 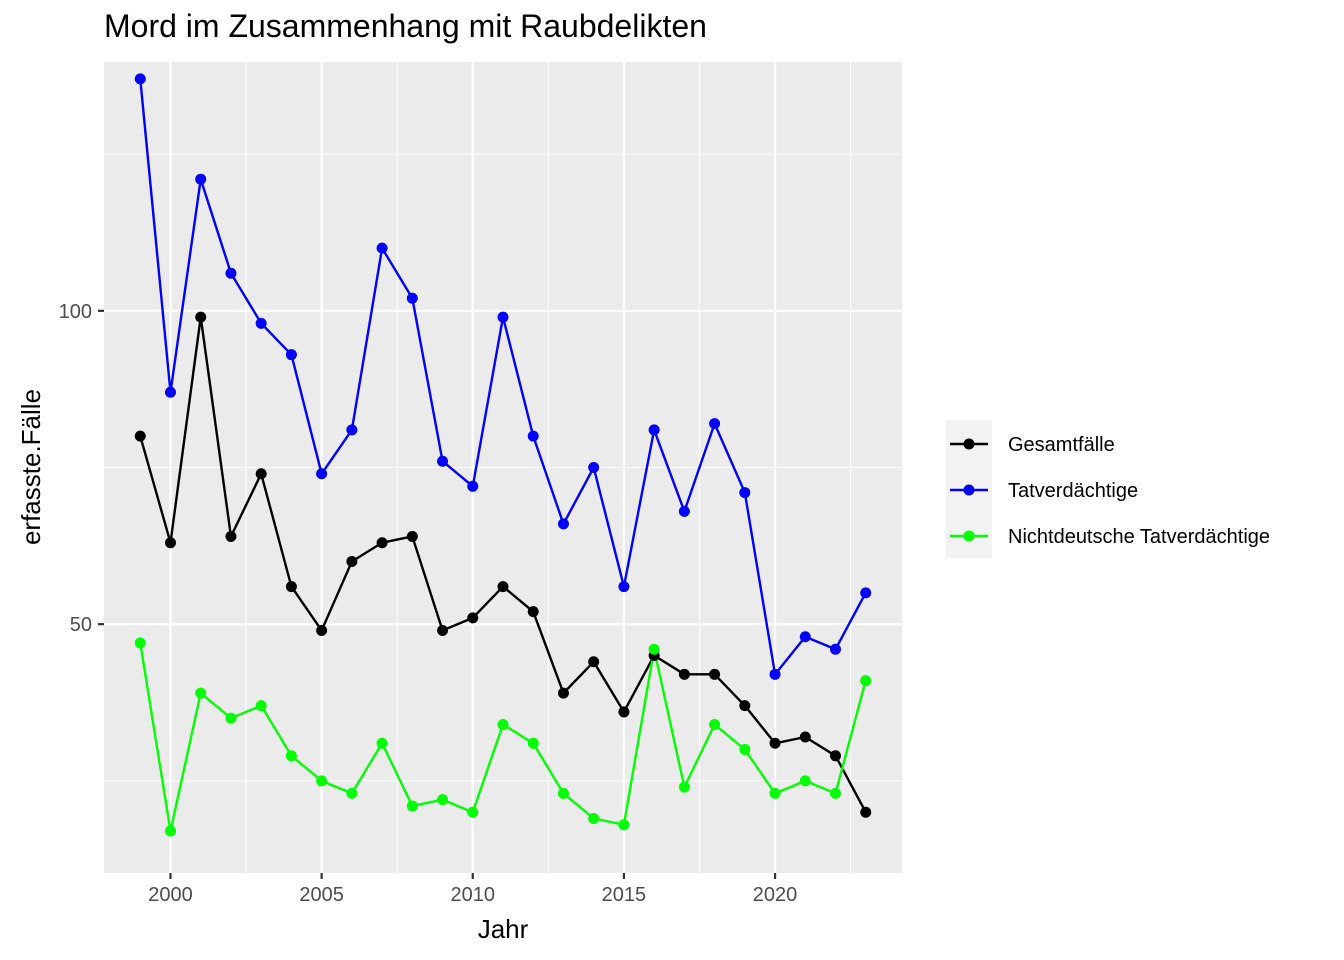 What do you see at coordinates (81, 625) in the screenshot?
I see `y-tick-label: 50` at bounding box center [81, 625].